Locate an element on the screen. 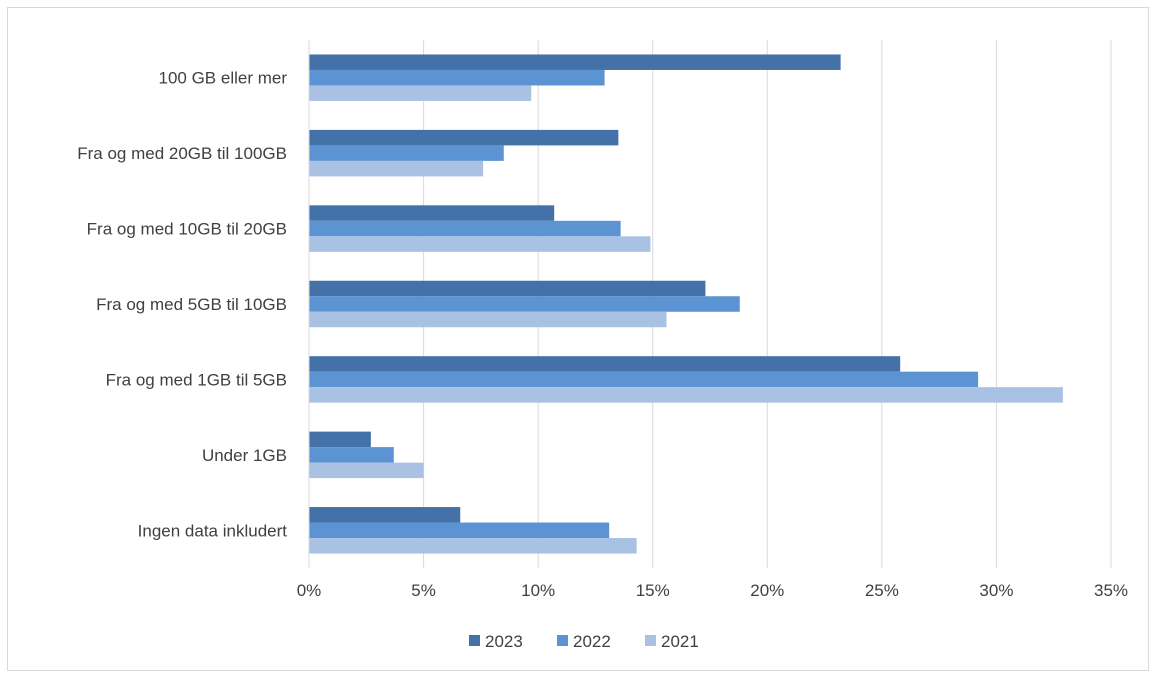  category-label: Fra og med 1GB til 5GB is located at coordinates (196, 379).